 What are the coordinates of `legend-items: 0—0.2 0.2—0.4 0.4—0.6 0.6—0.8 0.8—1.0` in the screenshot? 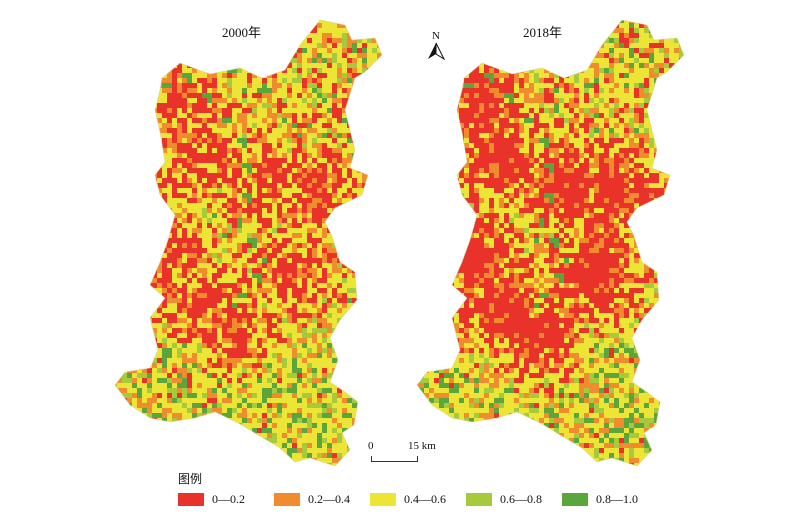 It's located at (418, 499).